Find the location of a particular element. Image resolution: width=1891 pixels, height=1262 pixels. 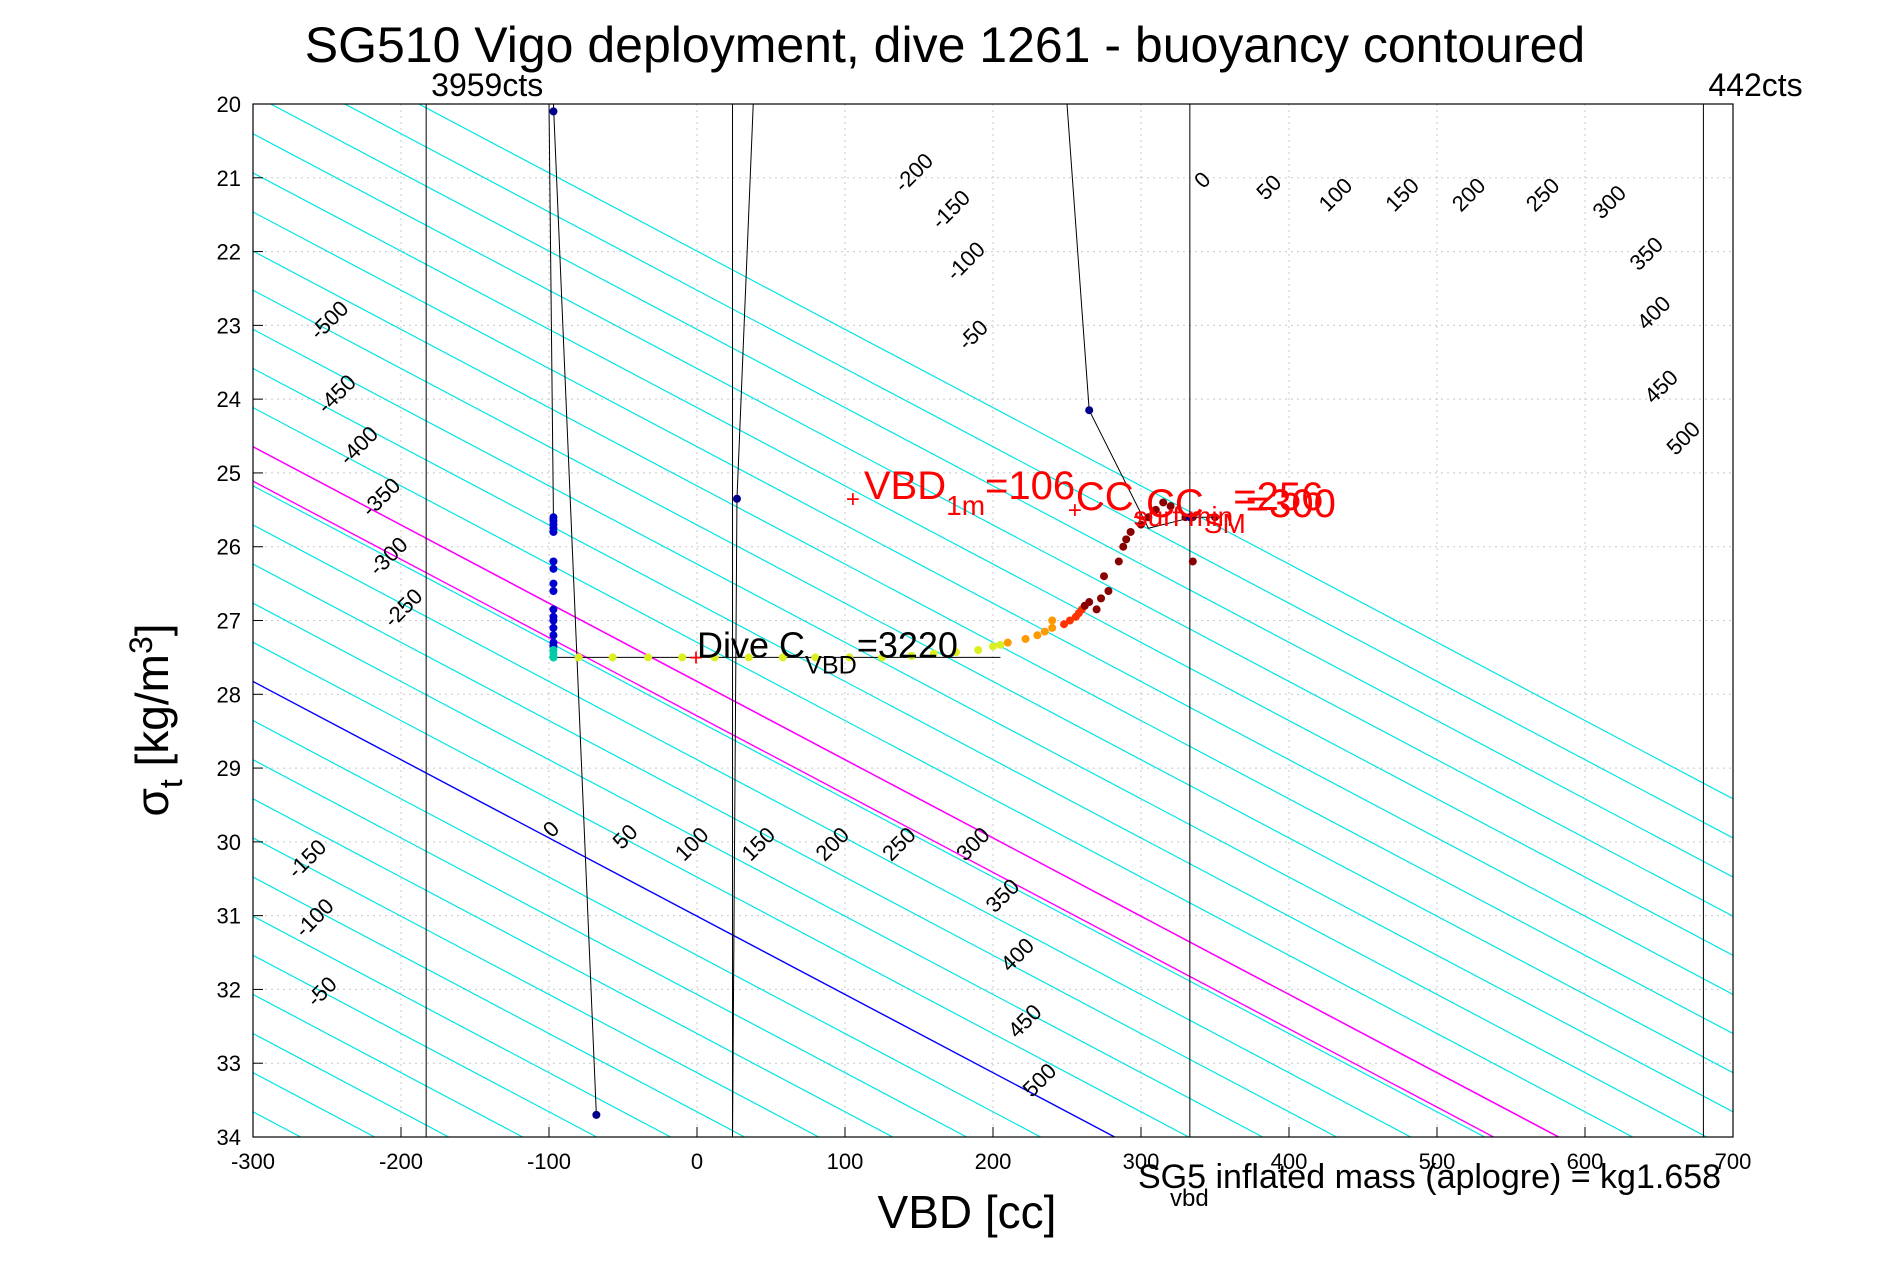

cc-surf-label-sub: surf min is located at coordinates (1184, 516).